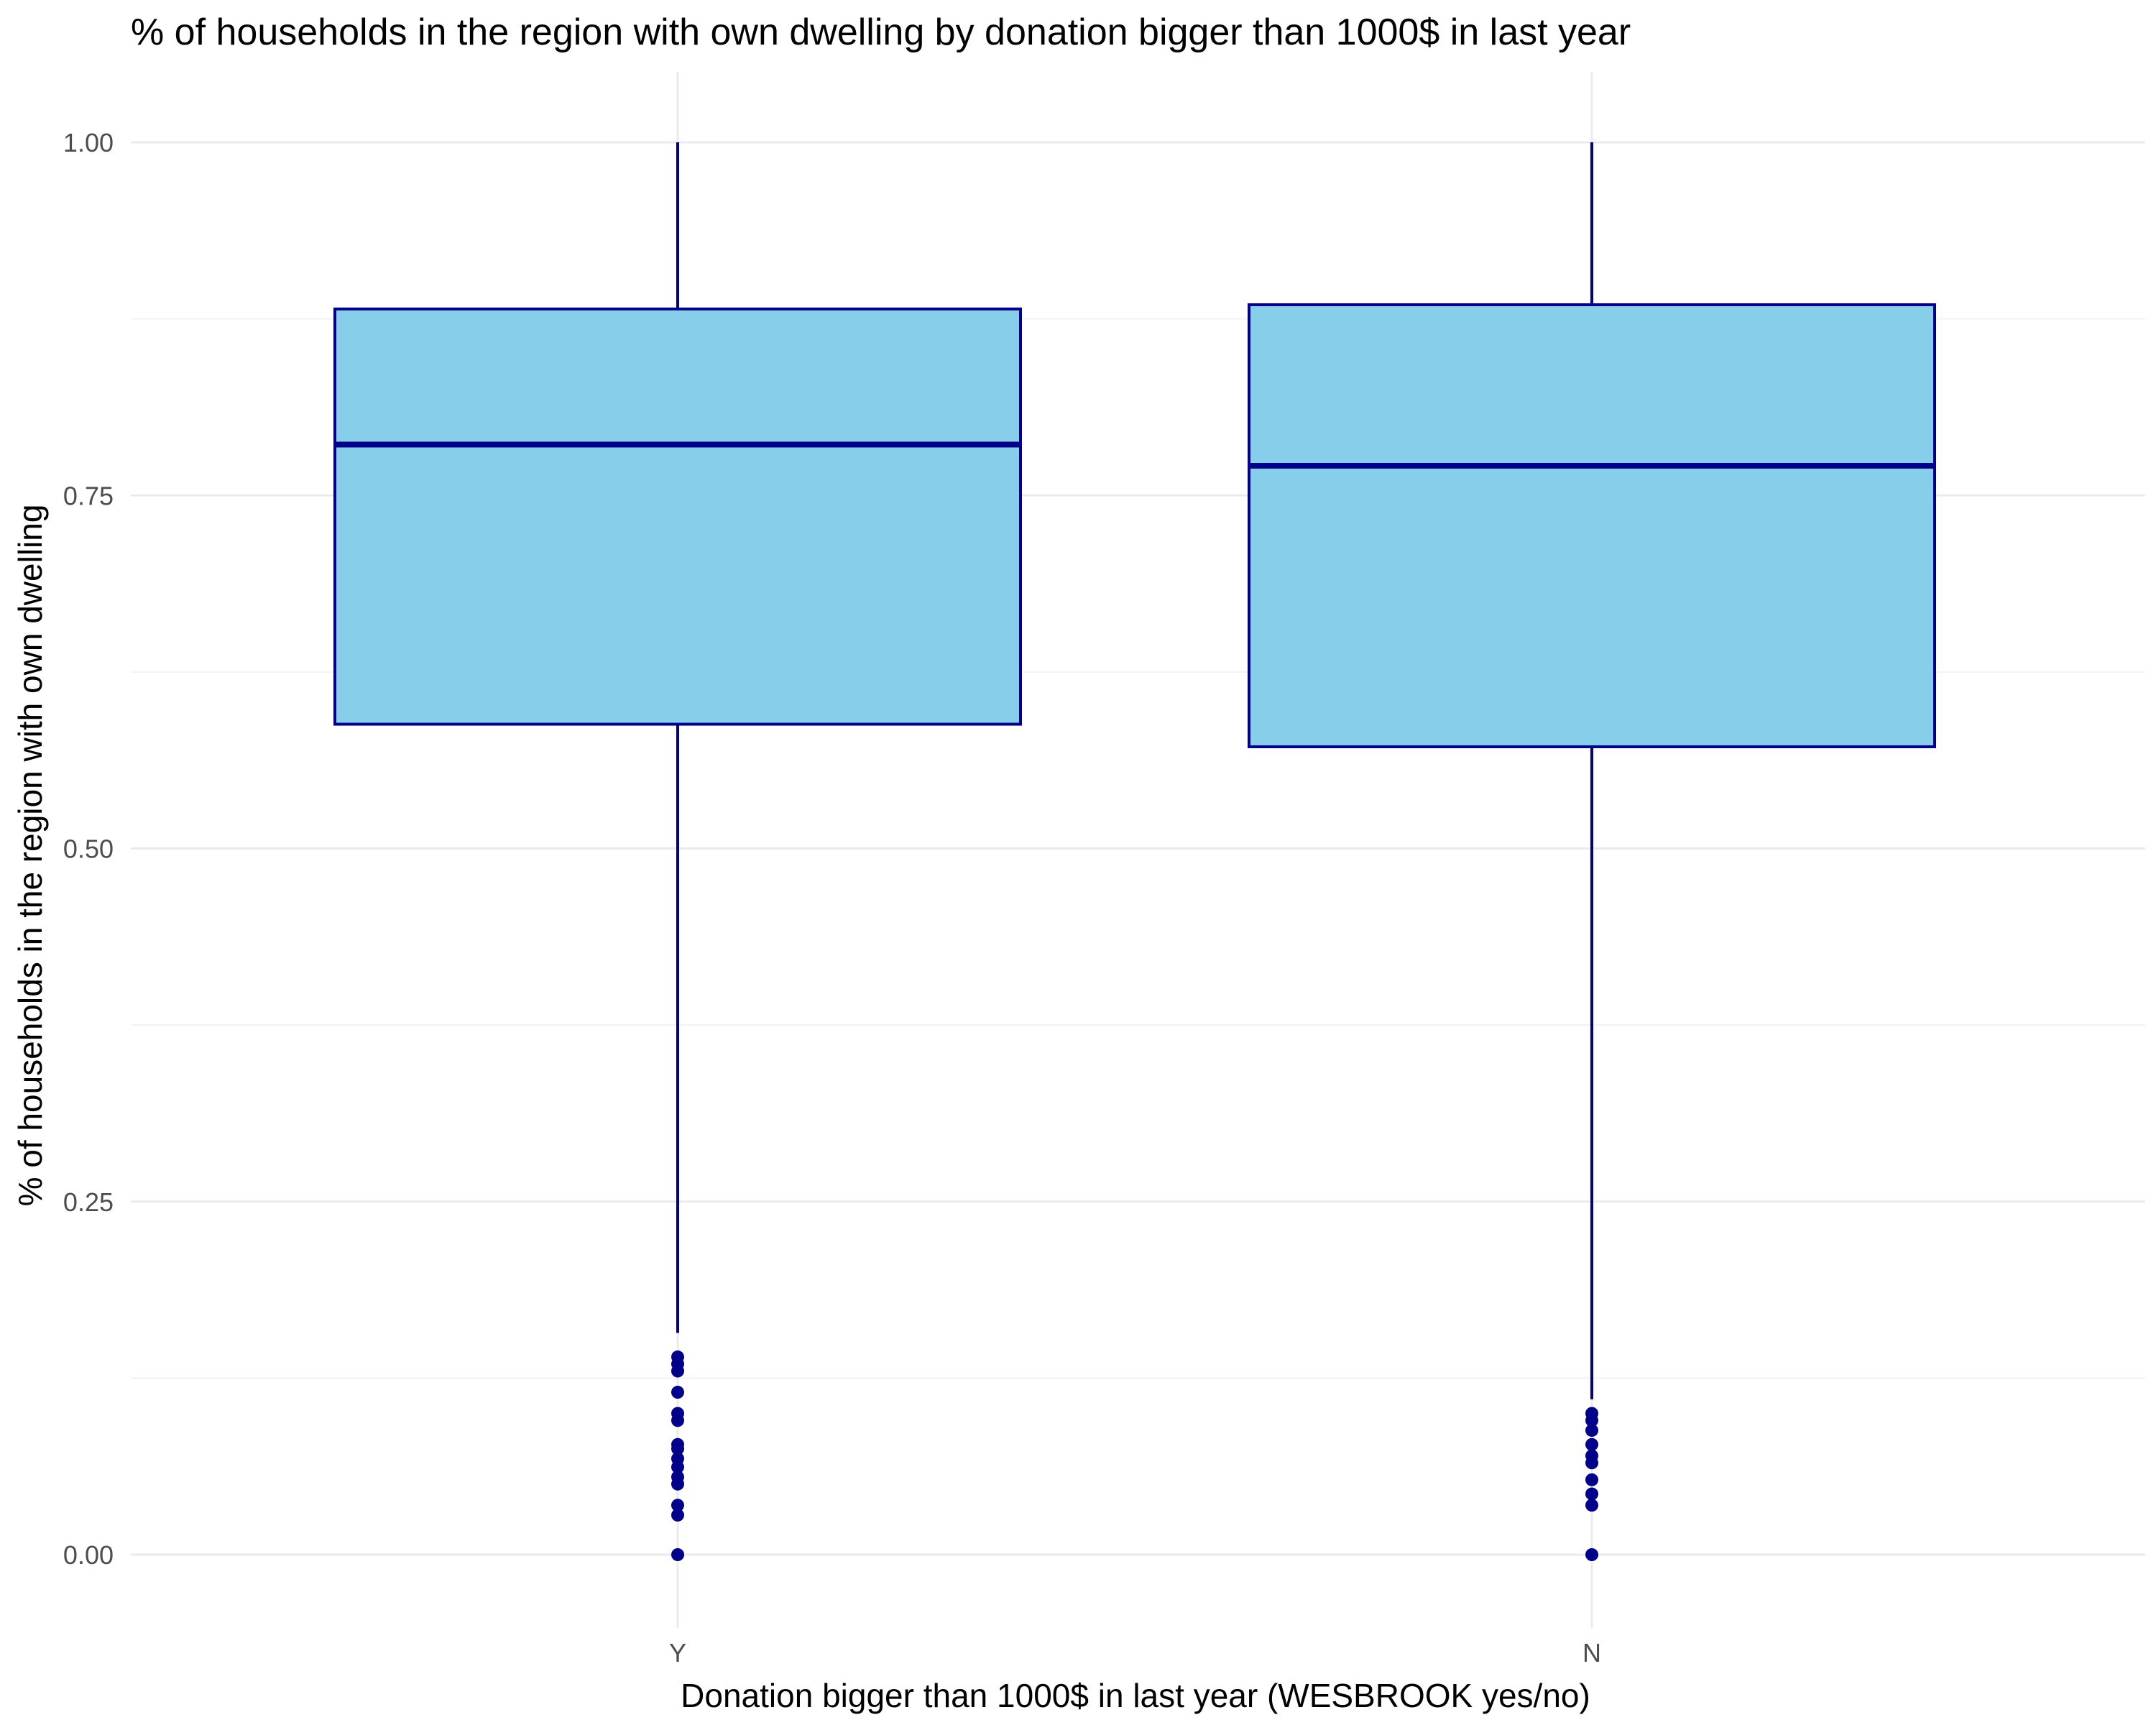 The width and height of the screenshot is (2156, 1725). I want to click on y-axis-ticks: 0.00 0.25 0.50 0.75 1.00, so click(88, 849).